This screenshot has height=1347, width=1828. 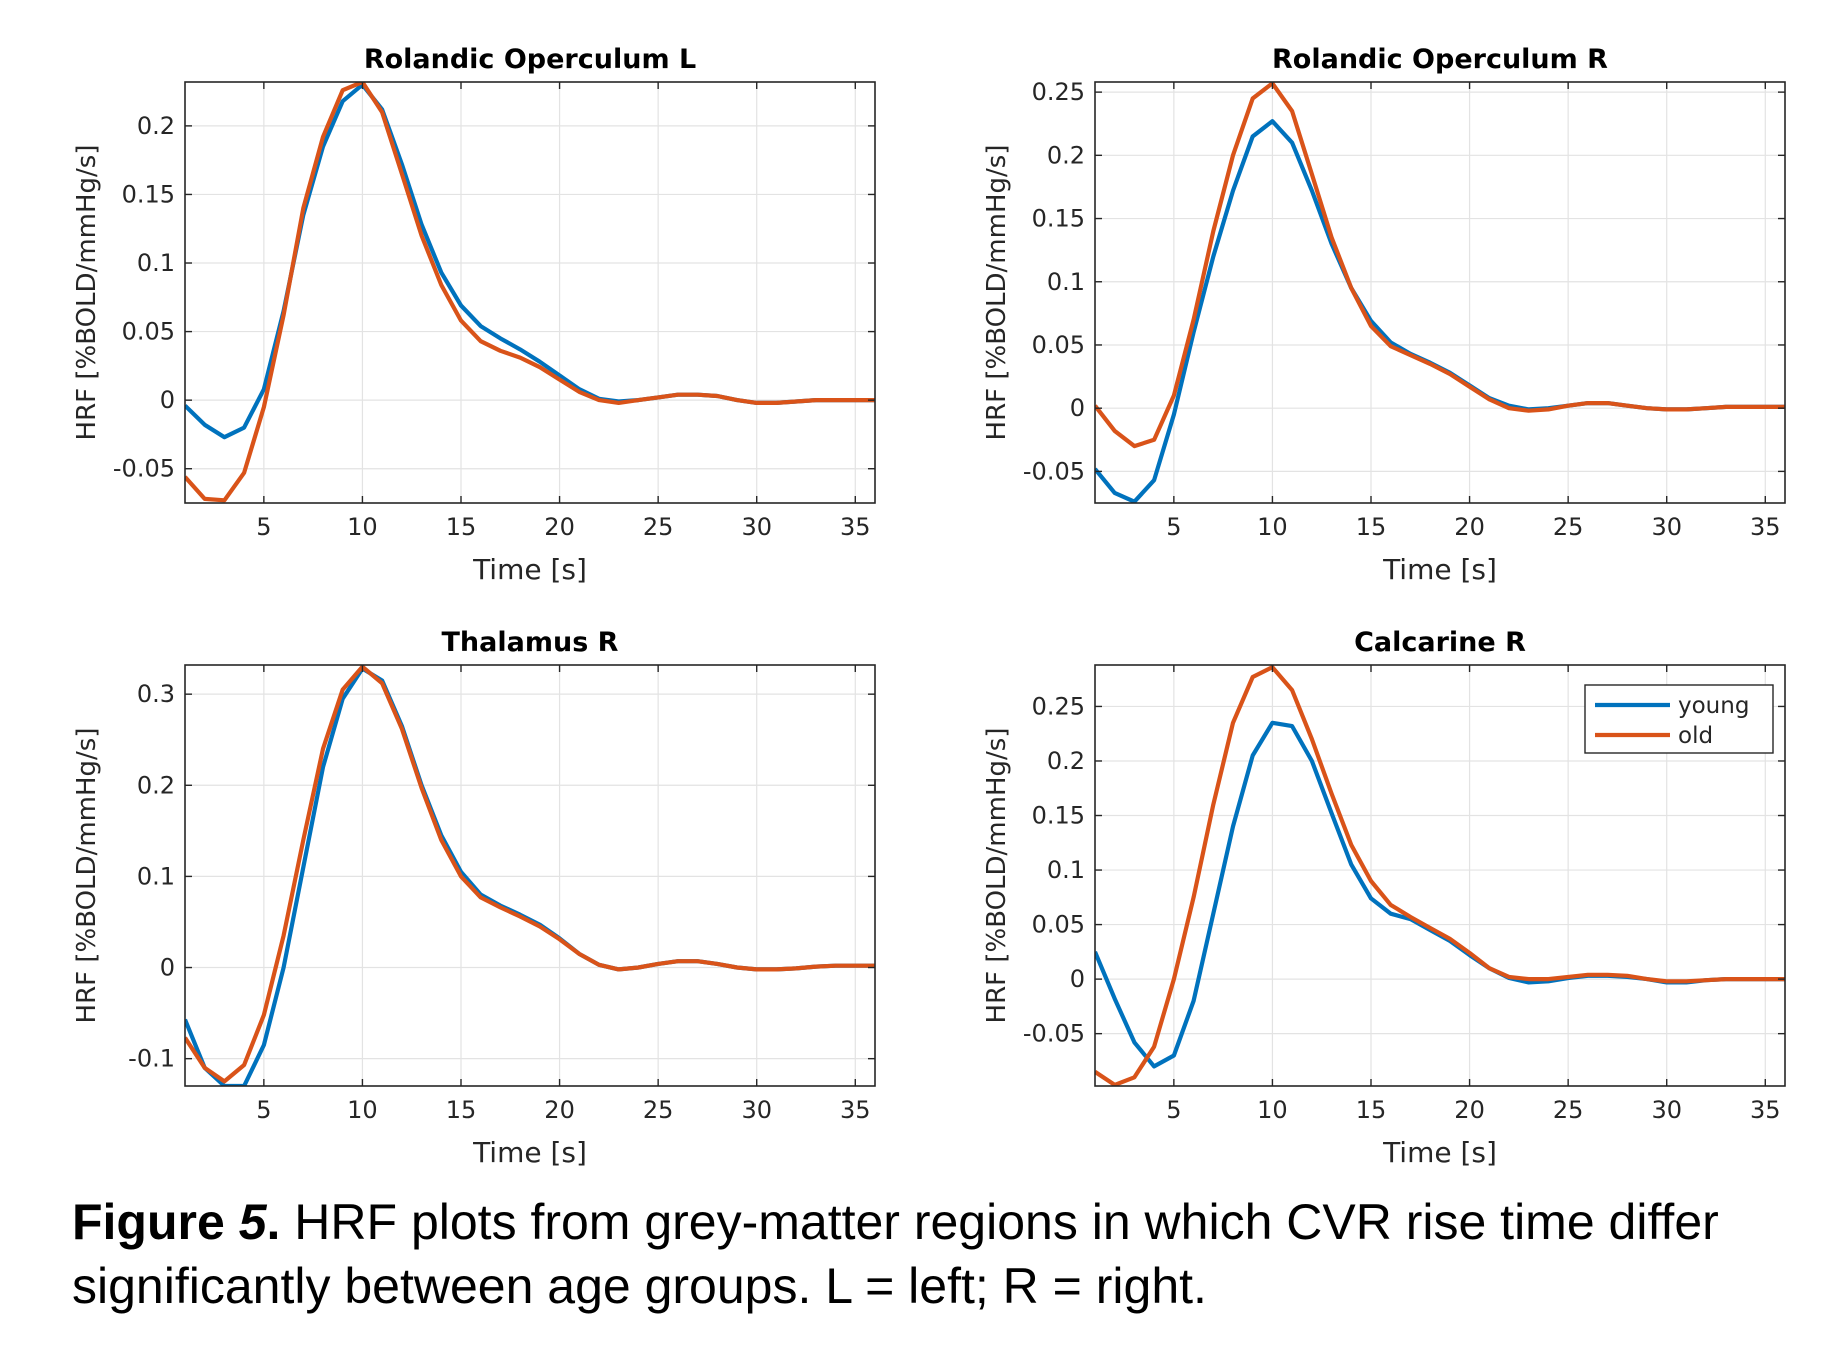 What do you see at coordinates (1713, 706) in the screenshot?
I see `legend-label-young: young` at bounding box center [1713, 706].